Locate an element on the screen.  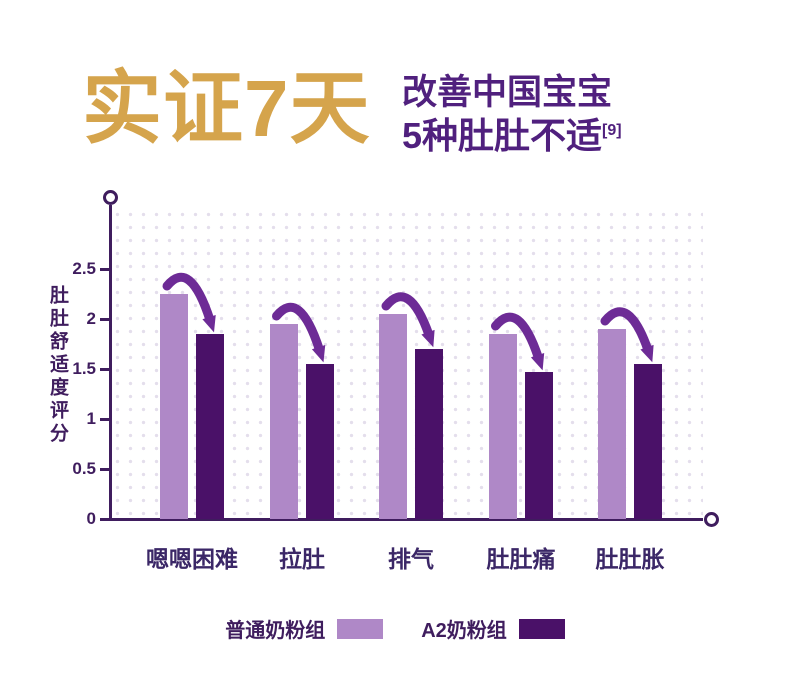
x-axis-line is located at coordinates (406, 519).